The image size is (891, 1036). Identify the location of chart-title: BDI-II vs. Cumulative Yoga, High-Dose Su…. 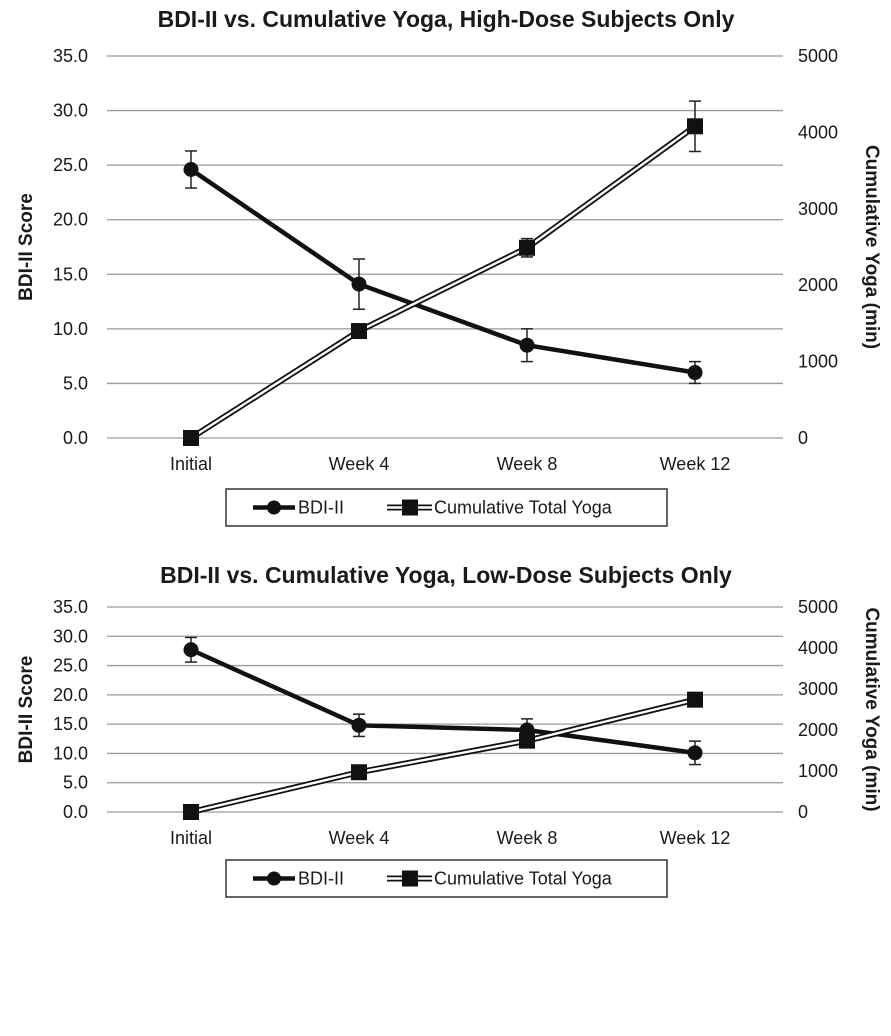
(446, 19).